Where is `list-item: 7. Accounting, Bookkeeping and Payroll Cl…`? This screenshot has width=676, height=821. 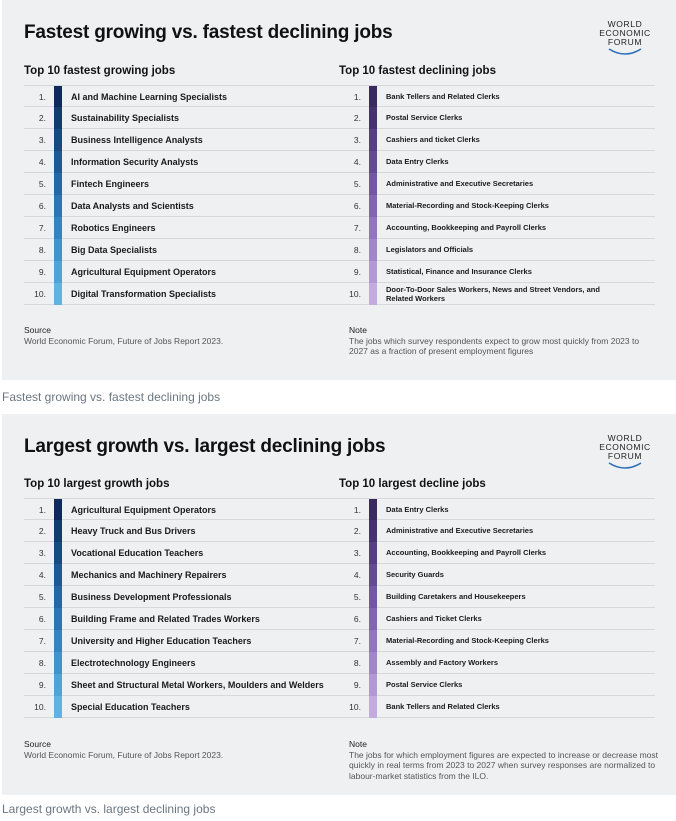
list-item: 7. Accounting, Bookkeeping and Payroll Cl… is located at coordinates (497, 228).